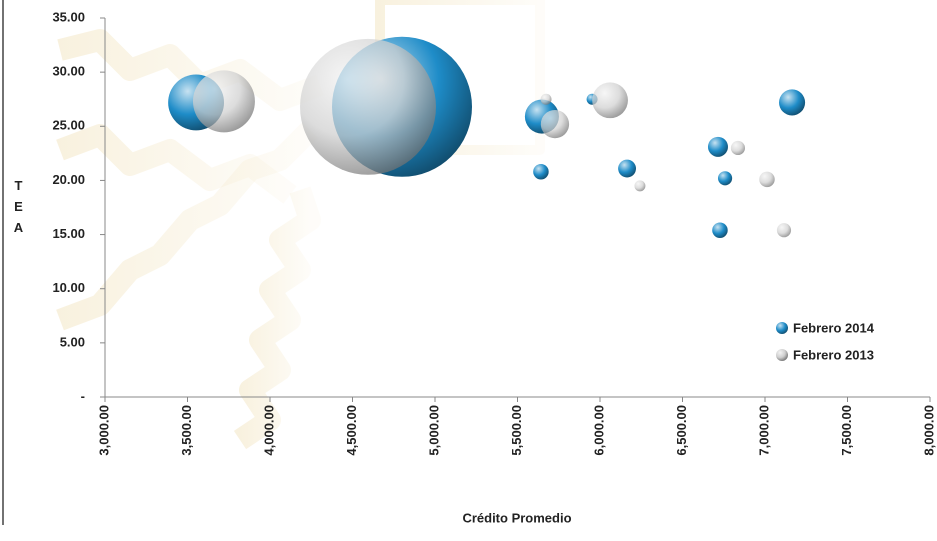 The height and width of the screenshot is (541, 937). I want to click on x-tick-label: 7,500.00, so click(846, 430).